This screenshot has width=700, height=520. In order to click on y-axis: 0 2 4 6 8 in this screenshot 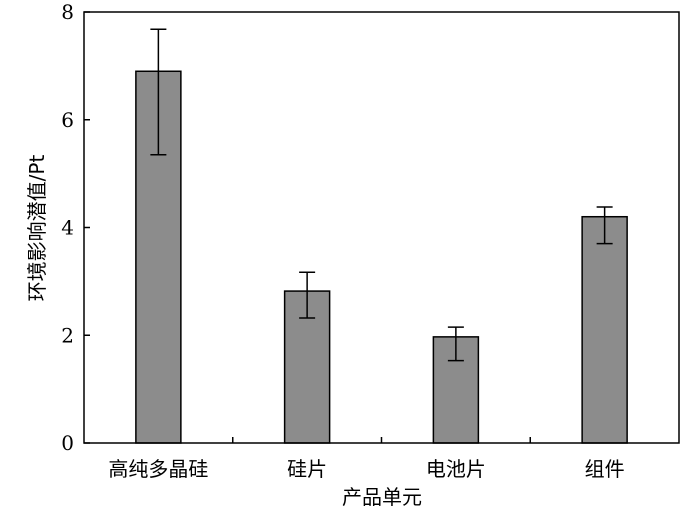, I will do `click(75, 227)`.